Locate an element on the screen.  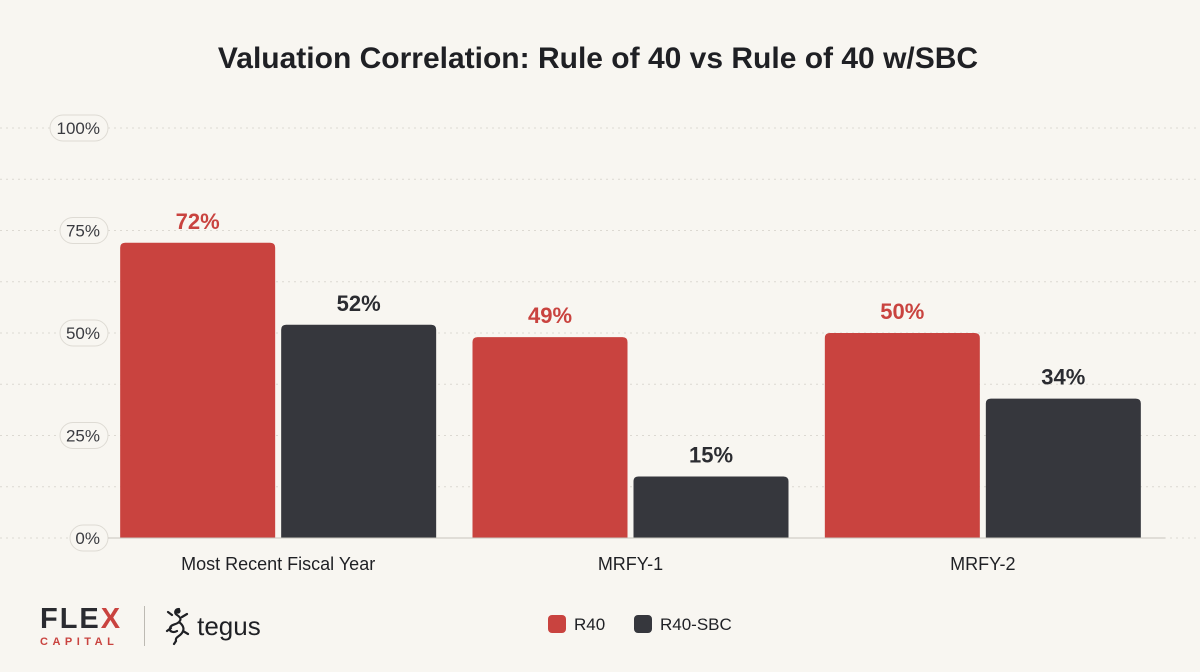
data-label: 52% is located at coordinates (359, 303).